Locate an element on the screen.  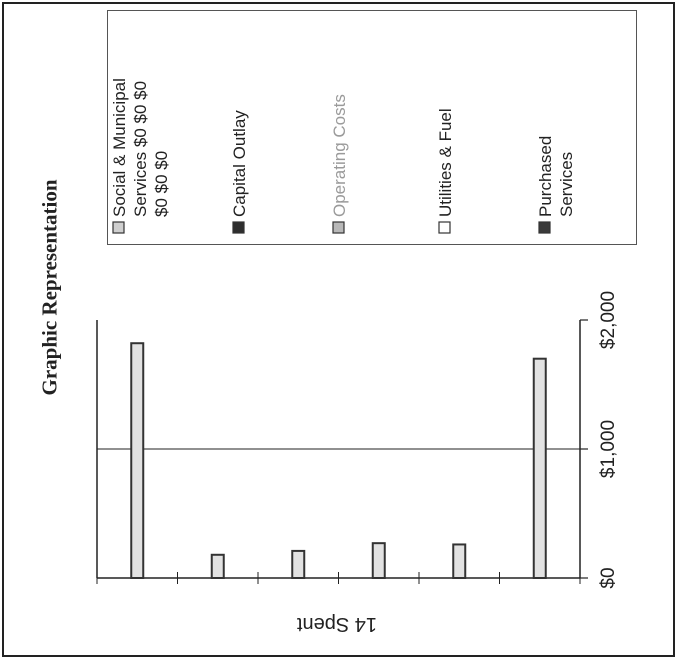
legend-label: Purchased is located at coordinates (545, 176).